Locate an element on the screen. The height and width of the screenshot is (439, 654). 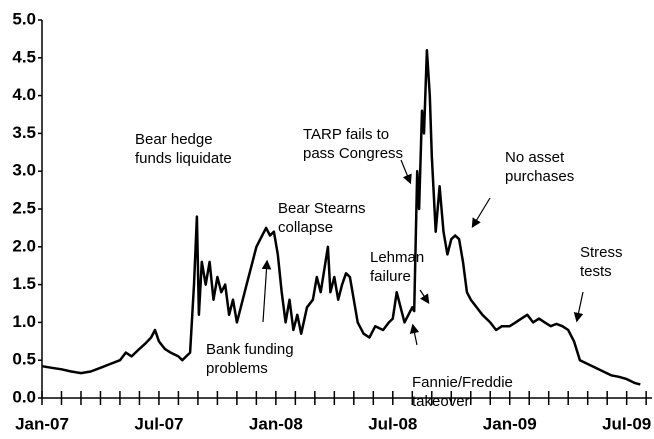
y-tick-label: 0.0 is located at coordinates (24, 396).